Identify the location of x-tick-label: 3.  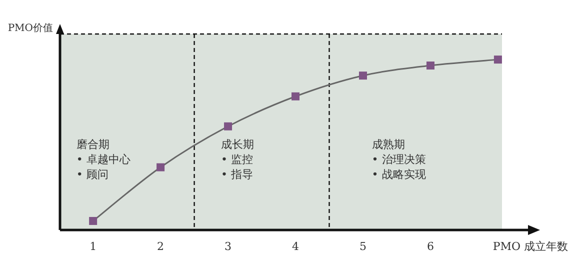
(228, 246).